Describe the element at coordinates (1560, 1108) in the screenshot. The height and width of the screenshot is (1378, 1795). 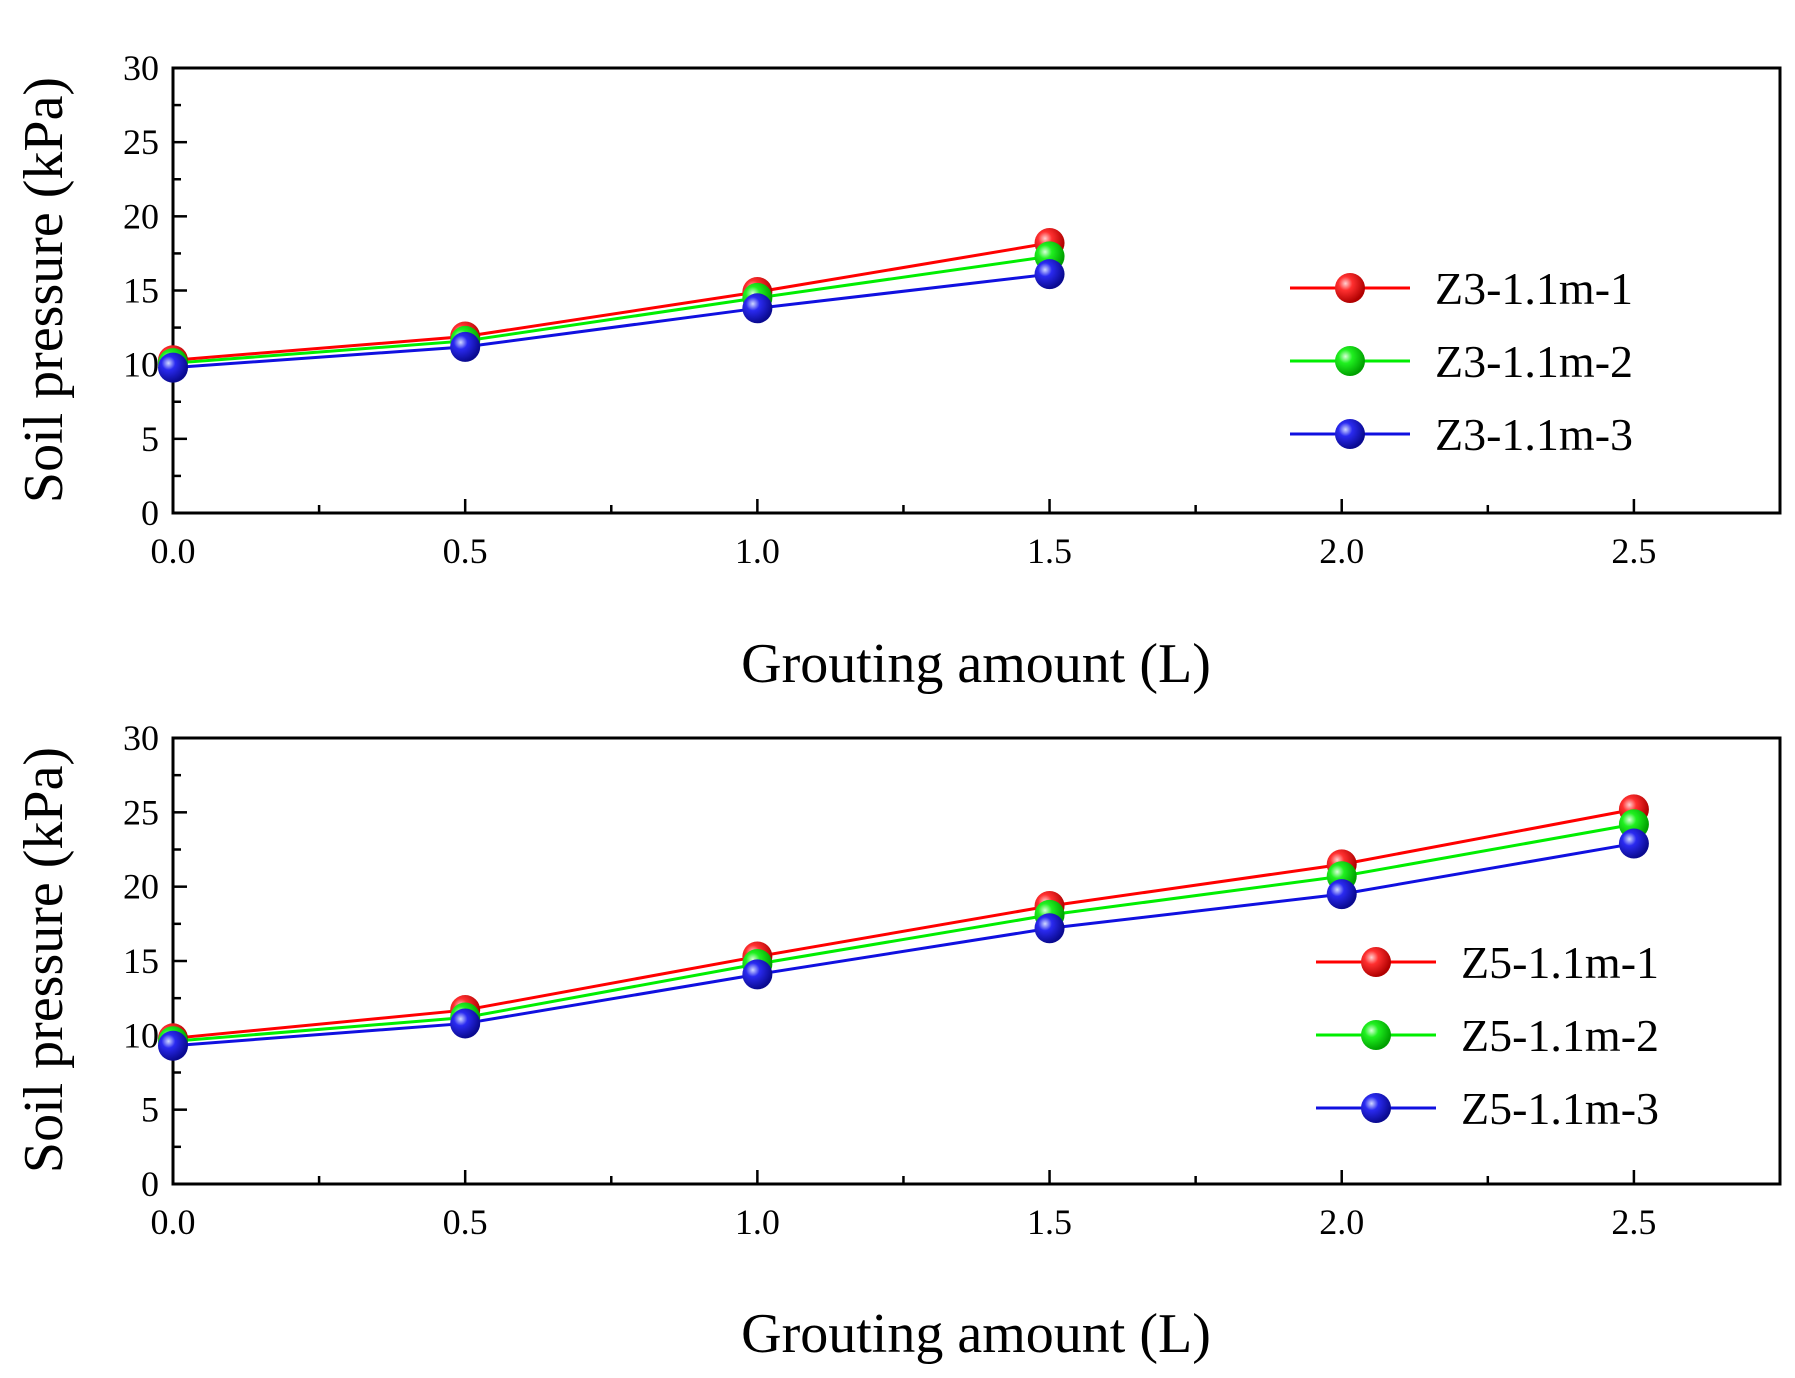
I see `legend-label: Z5-1.1m-3` at that location.